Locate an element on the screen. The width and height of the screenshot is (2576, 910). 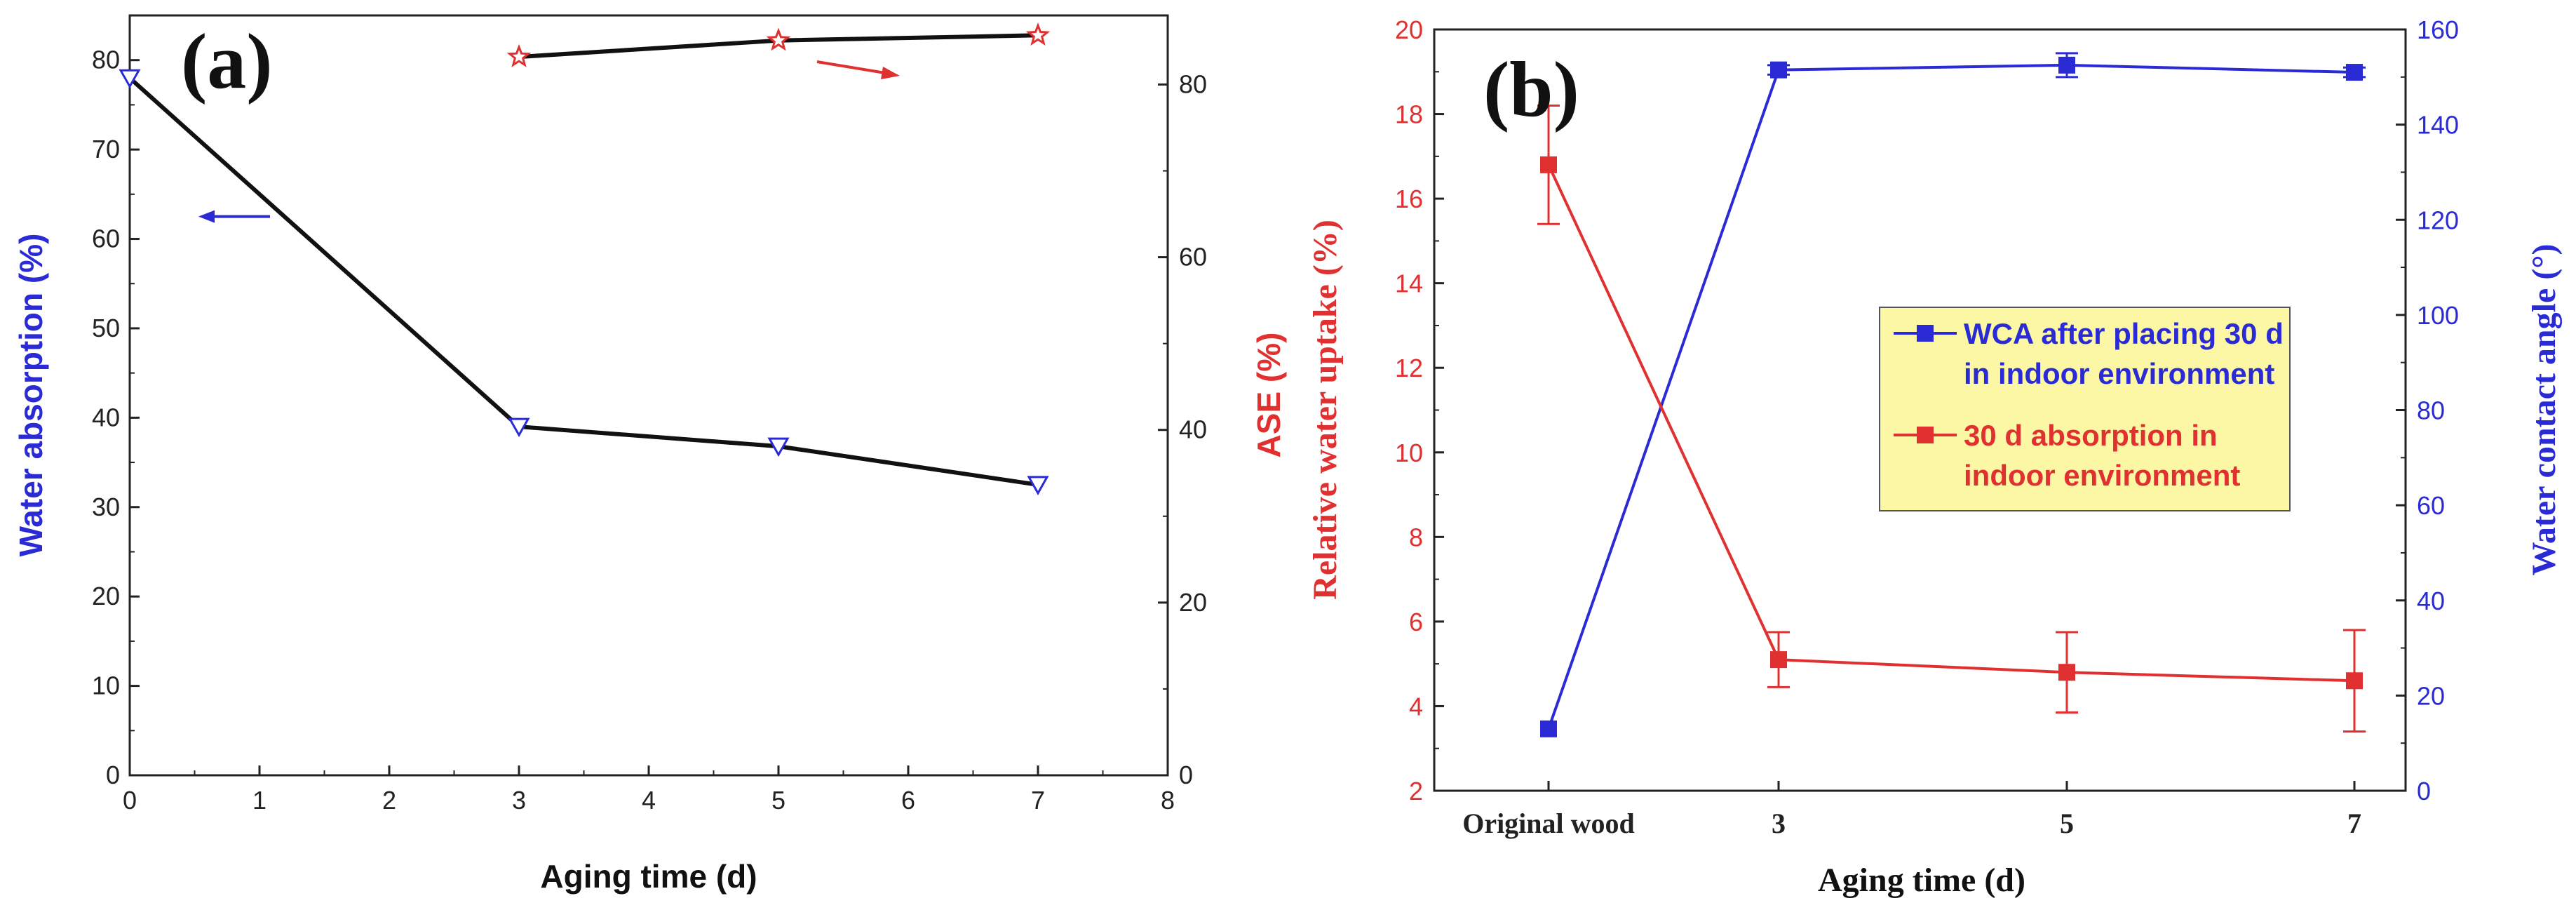
legend-swatch-absorption-marker is located at coordinates (1925, 435).